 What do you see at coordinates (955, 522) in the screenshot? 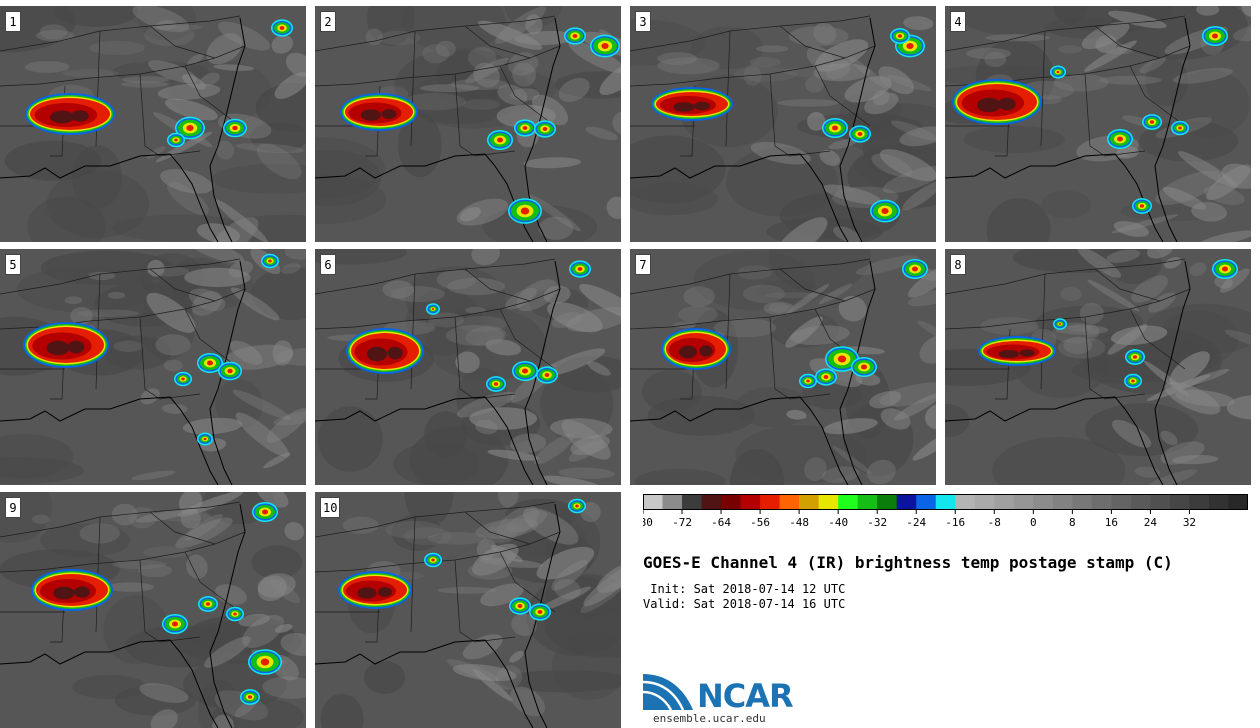
I see `colorbar-tick-label: -16` at bounding box center [955, 522].